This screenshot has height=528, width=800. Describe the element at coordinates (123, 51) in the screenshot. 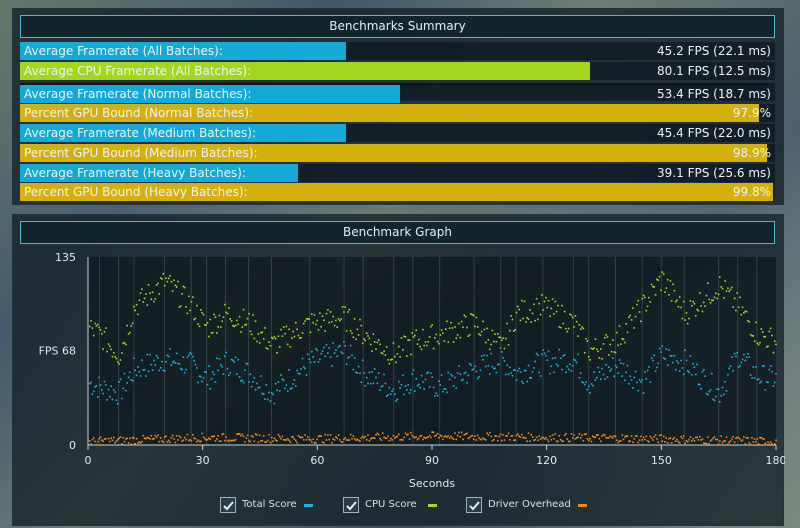

I see `summary-row-label: Average Framerate (All Batches):` at that location.